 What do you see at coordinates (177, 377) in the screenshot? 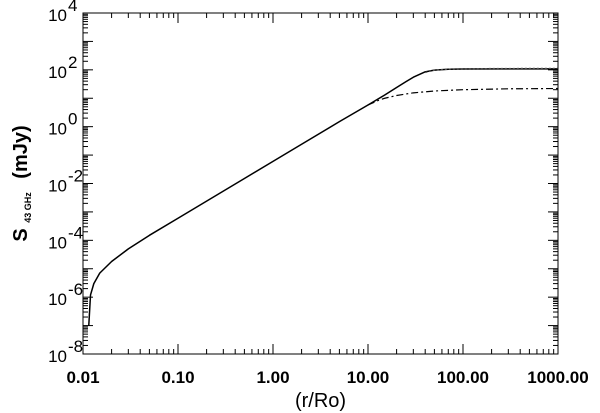
I see `x-tick-label: 0.10` at bounding box center [177, 377].